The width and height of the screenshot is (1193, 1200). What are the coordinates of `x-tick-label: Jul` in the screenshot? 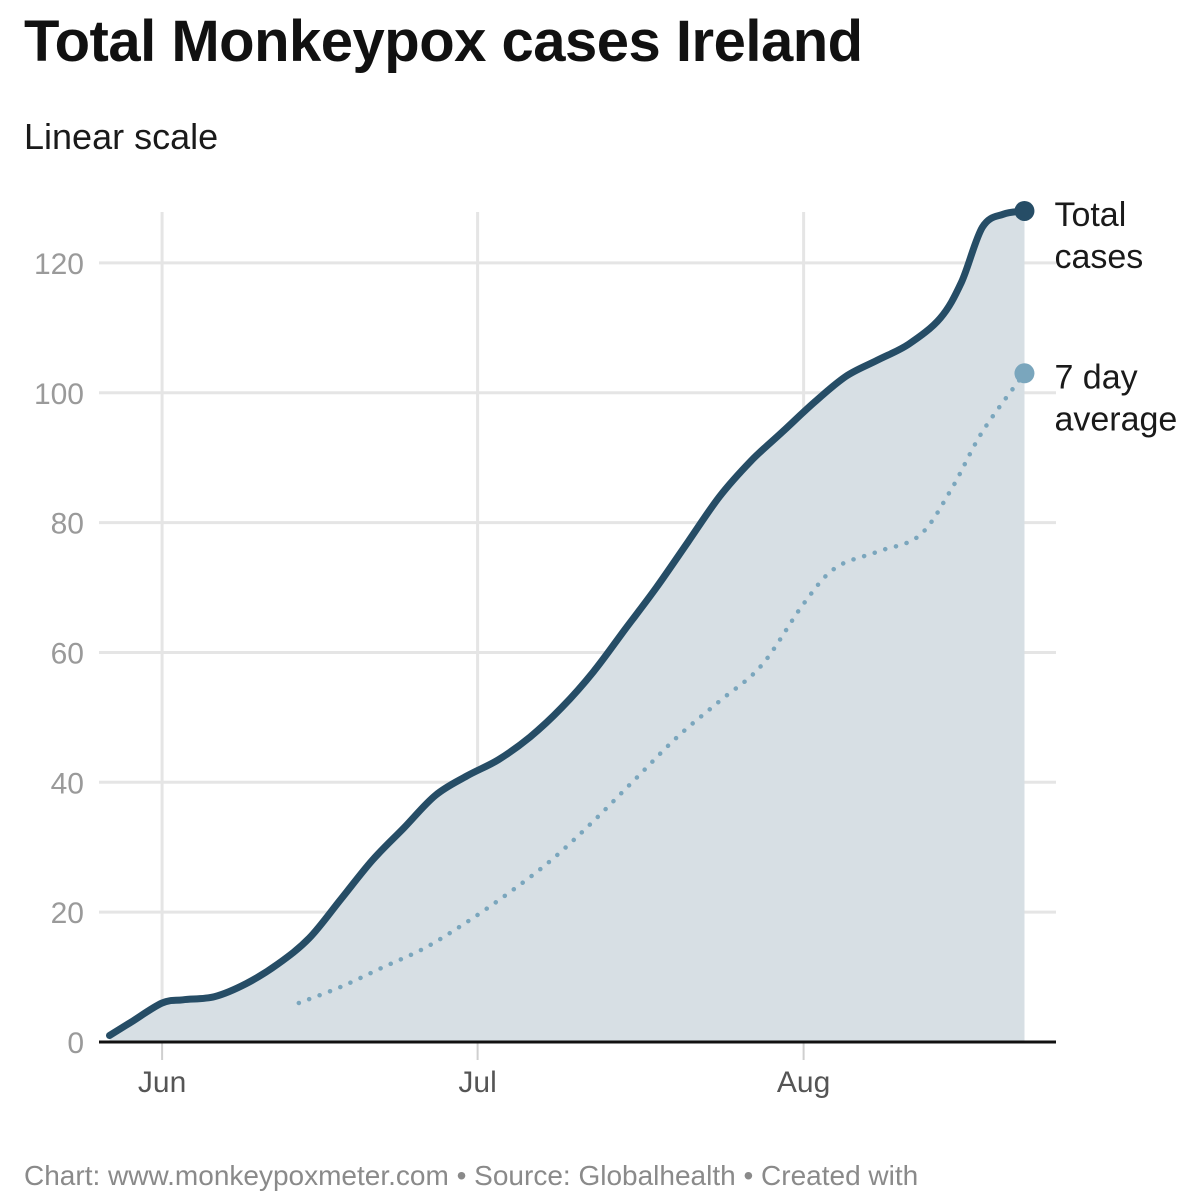 It's located at (477, 1082).